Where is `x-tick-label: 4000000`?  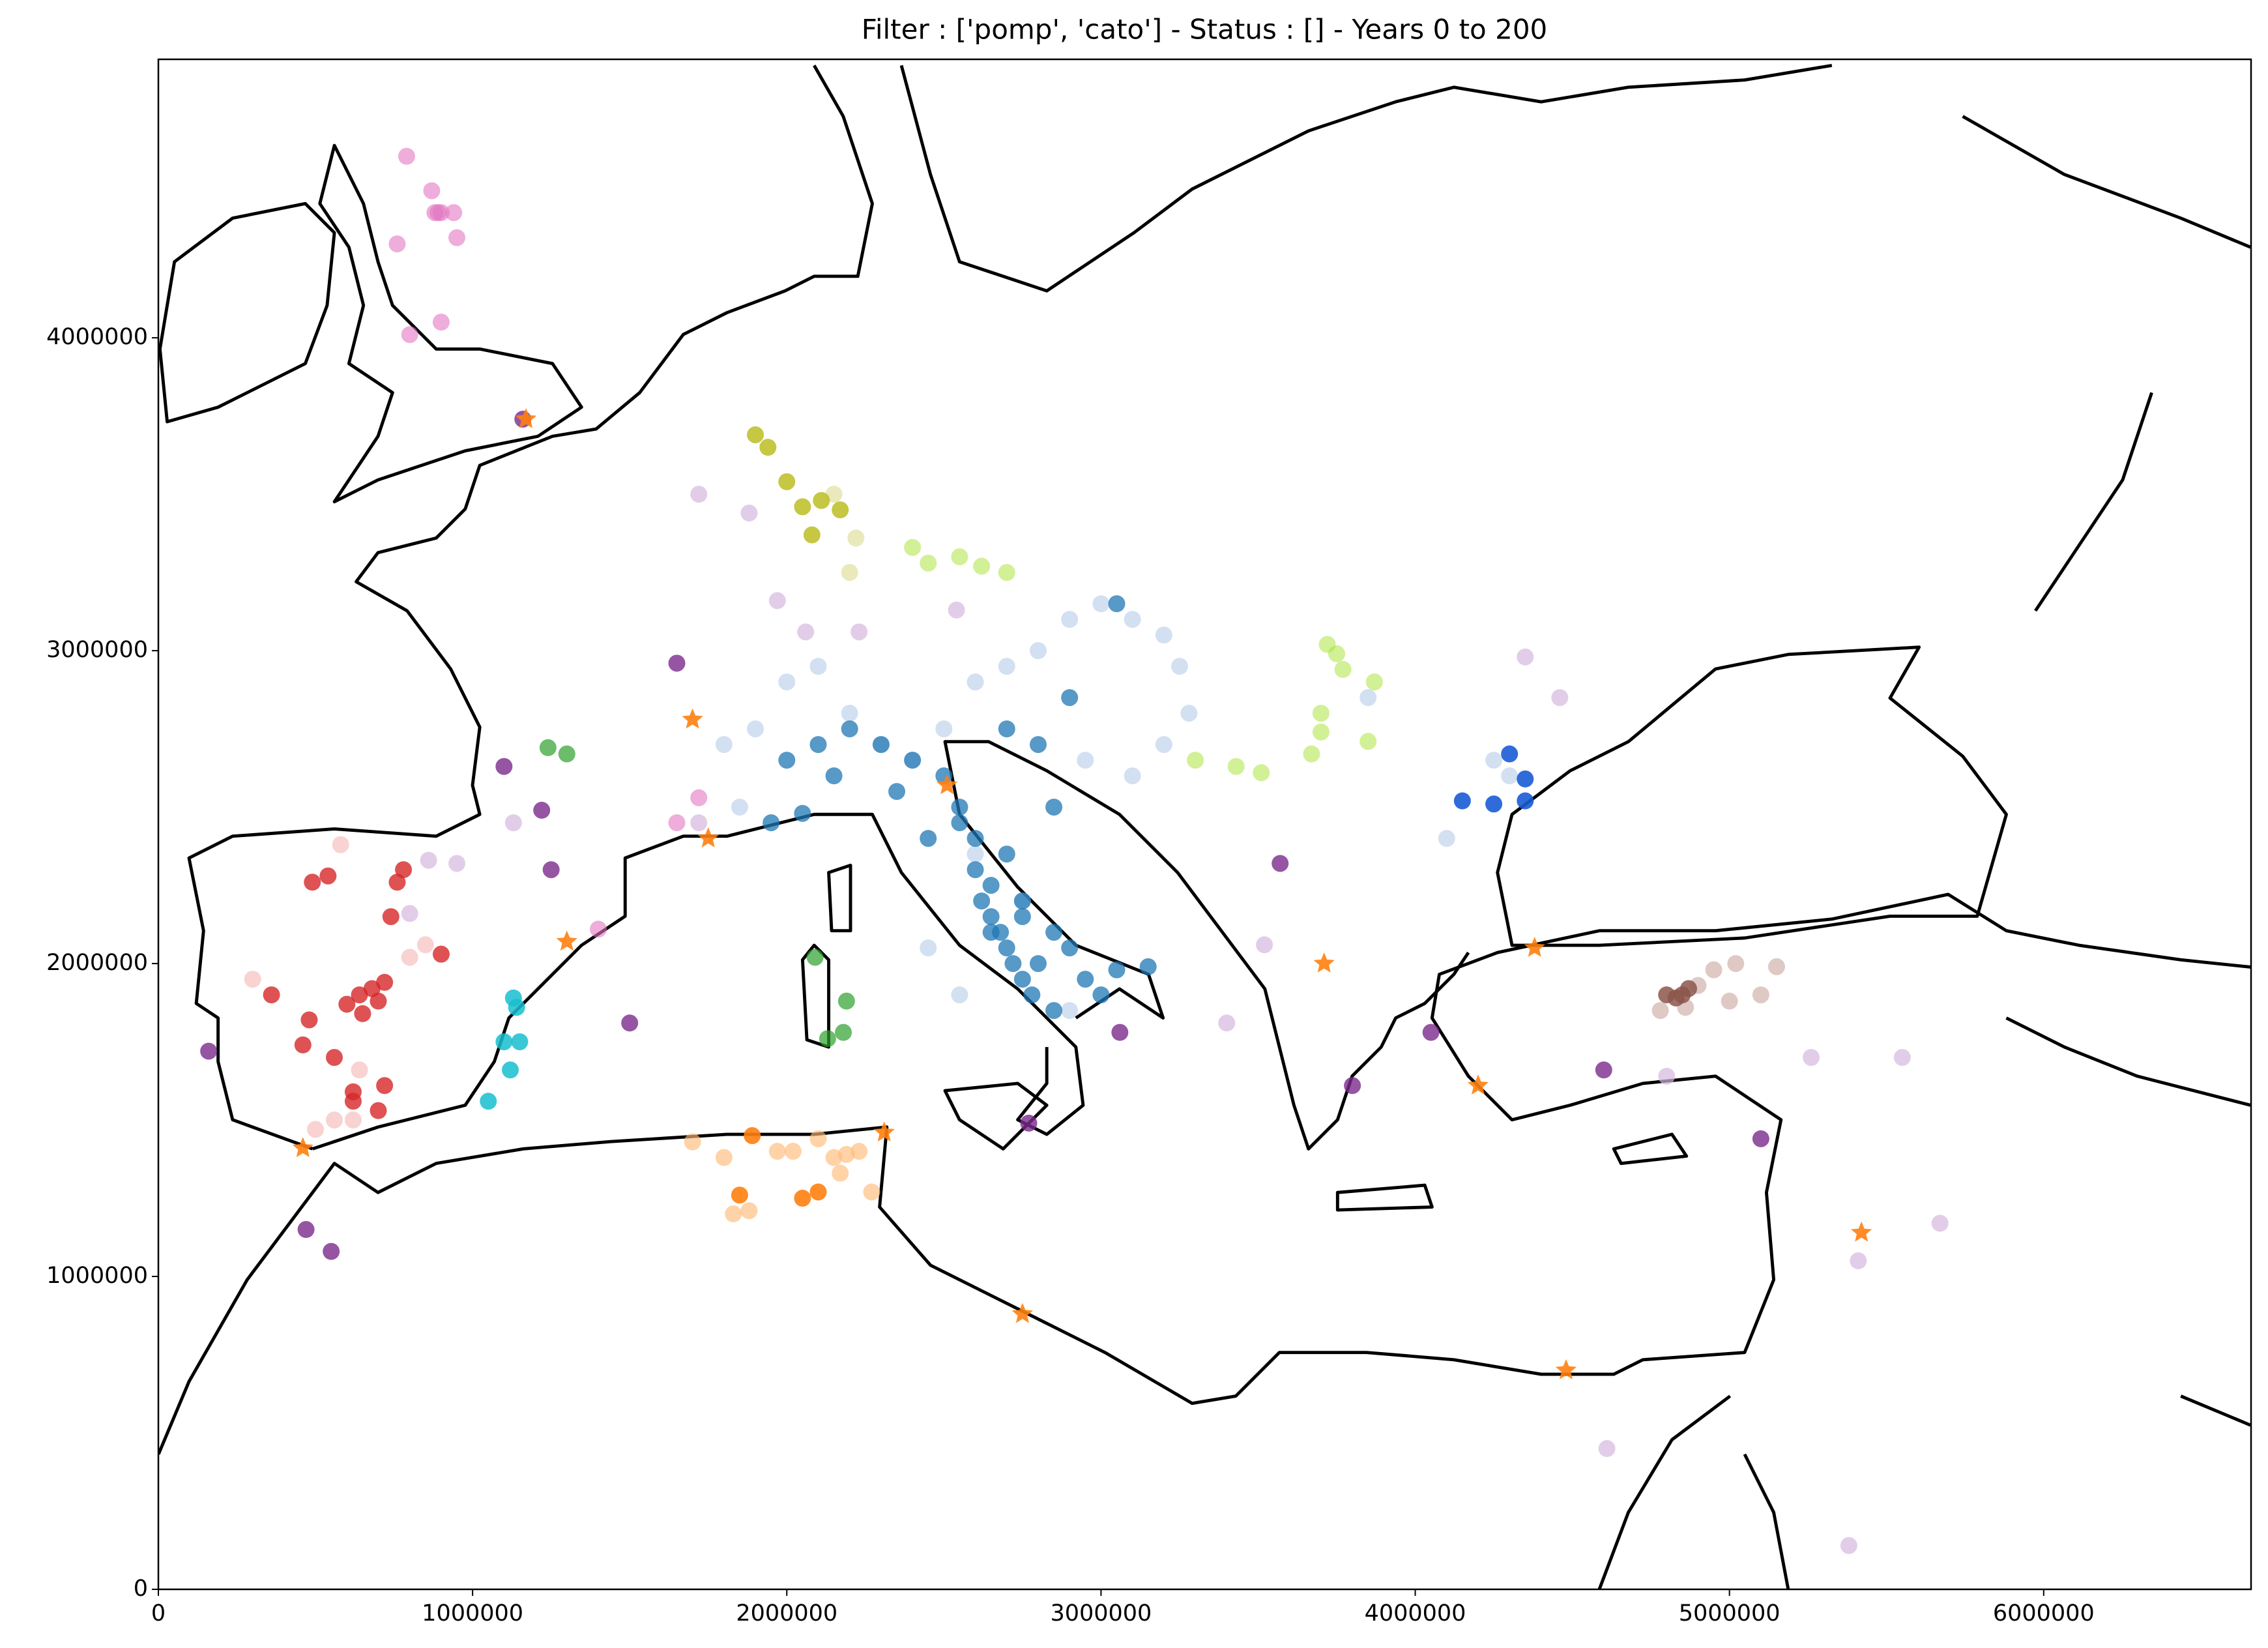
x-tick-label: 4000000 is located at coordinates (1415, 1613).